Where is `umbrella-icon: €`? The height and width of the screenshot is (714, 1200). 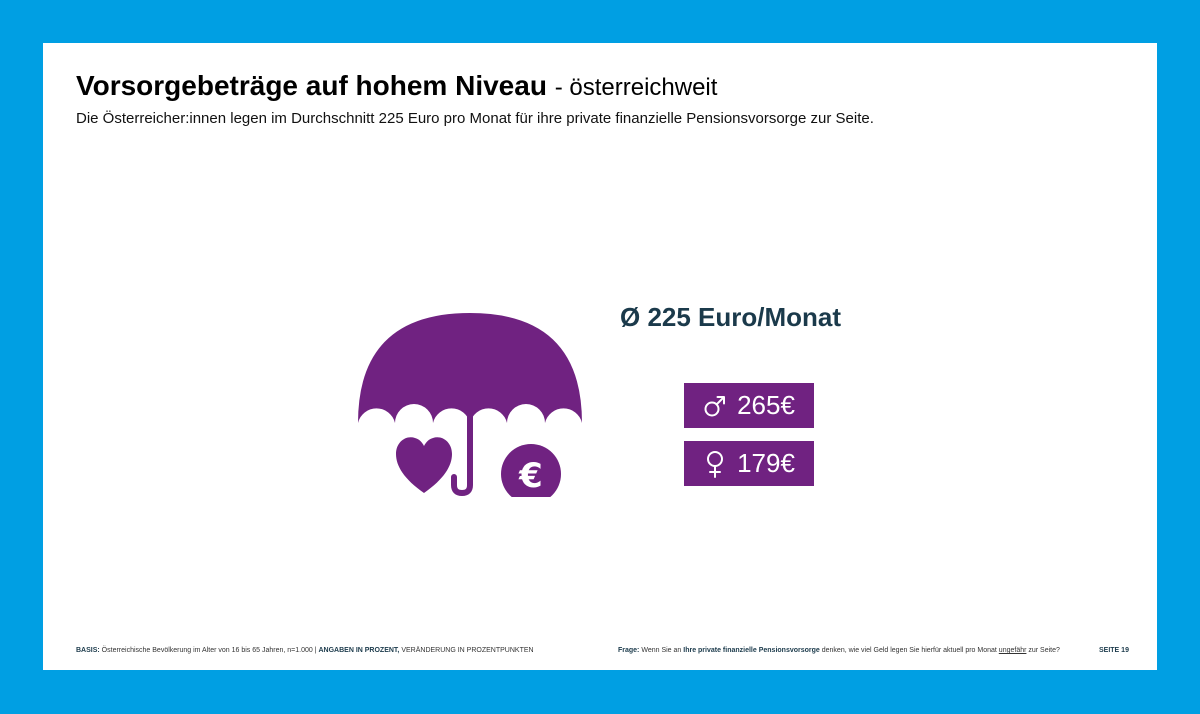 umbrella-icon: € is located at coordinates (470, 405).